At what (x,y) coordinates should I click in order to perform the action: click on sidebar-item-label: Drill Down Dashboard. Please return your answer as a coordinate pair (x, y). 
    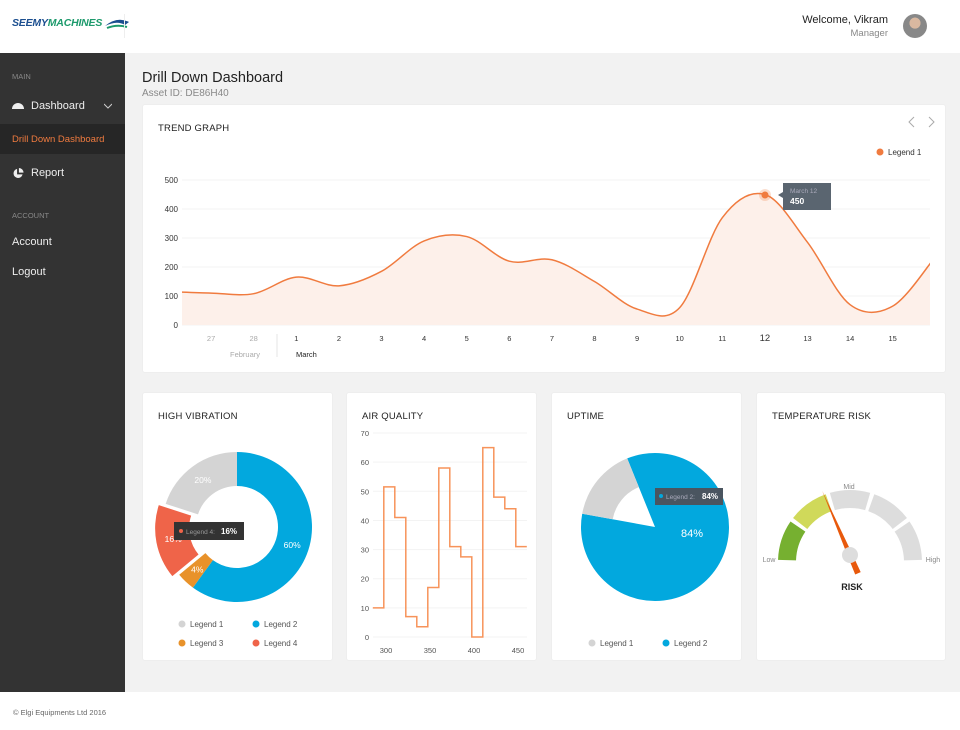
    Looking at the image, I should click on (58, 139).